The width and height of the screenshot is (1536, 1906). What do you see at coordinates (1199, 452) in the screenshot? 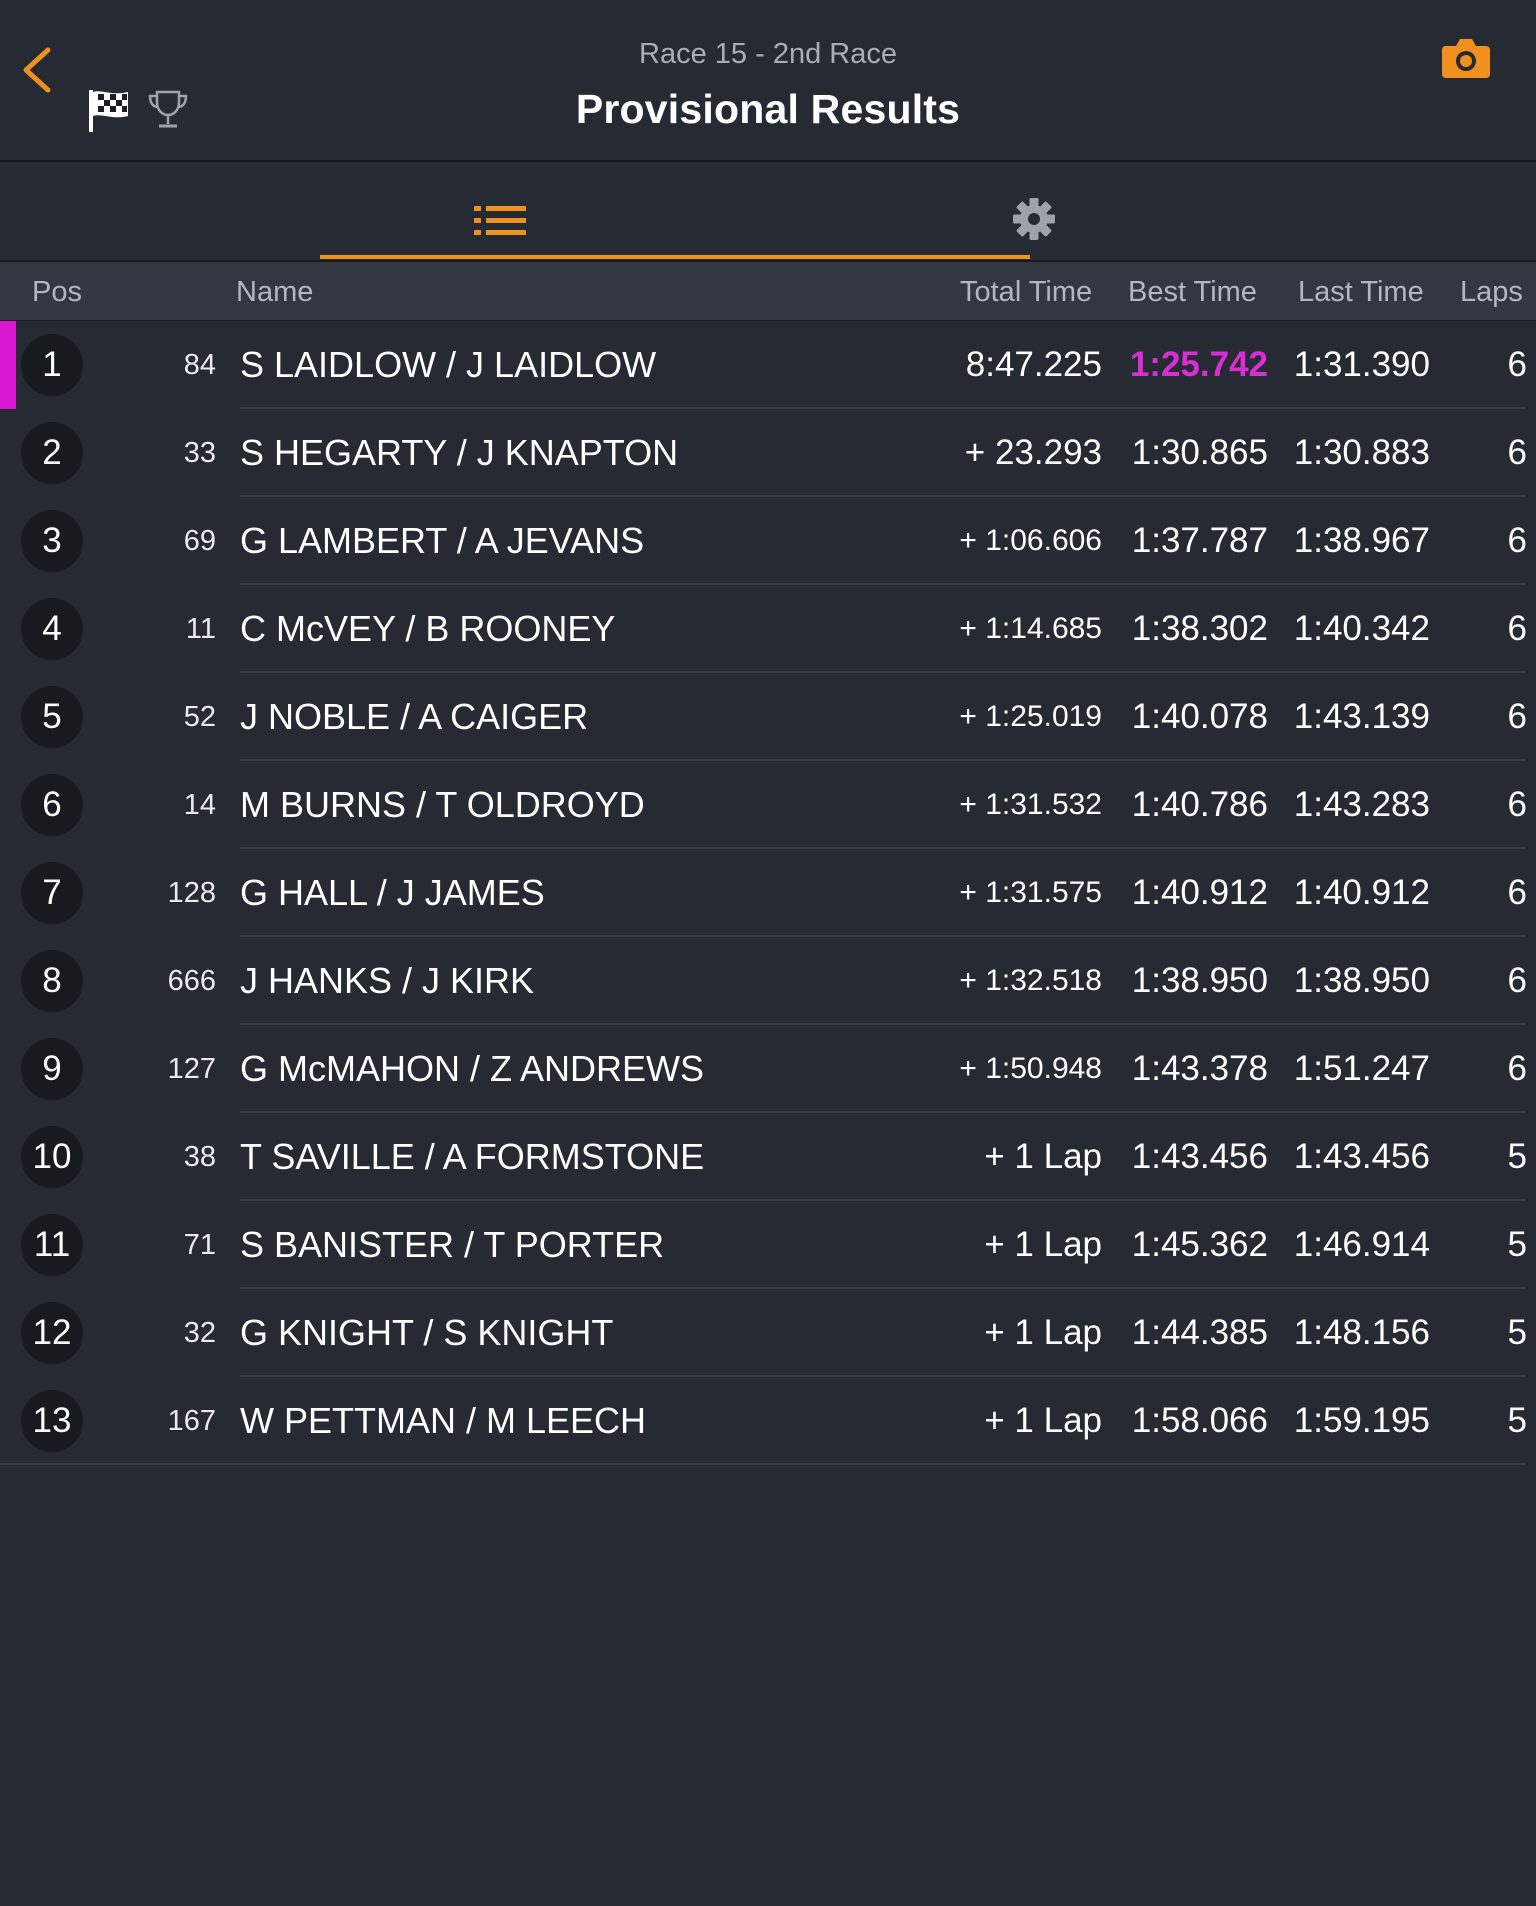
I see `best-time: 1:30.865` at bounding box center [1199, 452].